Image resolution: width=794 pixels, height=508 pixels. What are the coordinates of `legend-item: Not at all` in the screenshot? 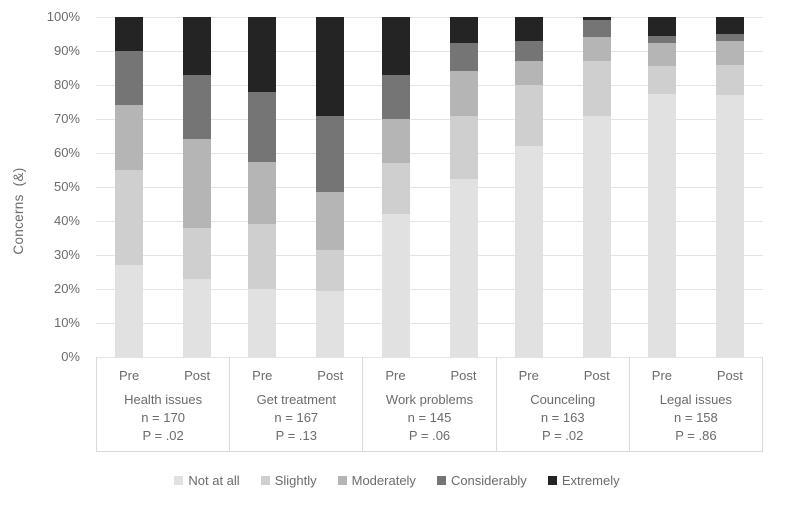 It's located at (207, 480).